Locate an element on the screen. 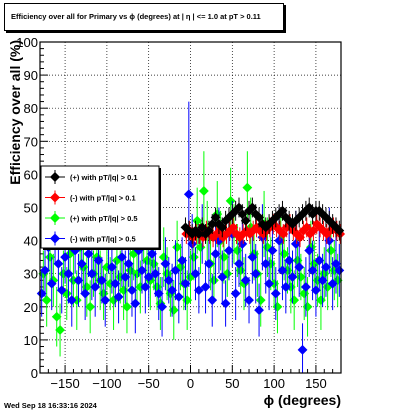  x-tick-label: −50 is located at coordinates (149, 383).